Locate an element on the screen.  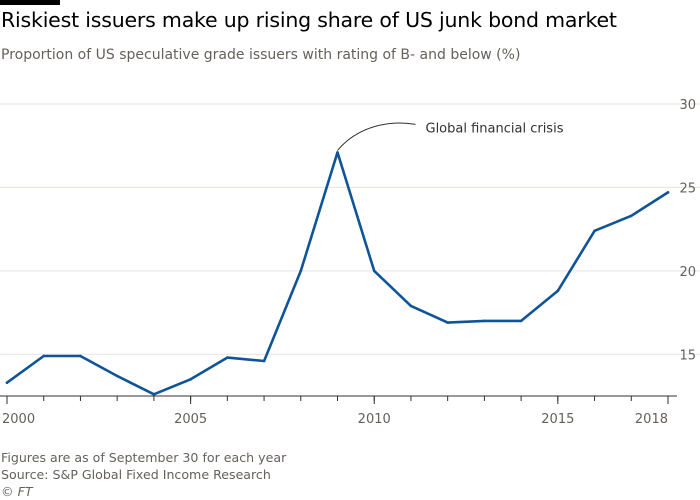
ft-brand-bar is located at coordinates (30, 2).